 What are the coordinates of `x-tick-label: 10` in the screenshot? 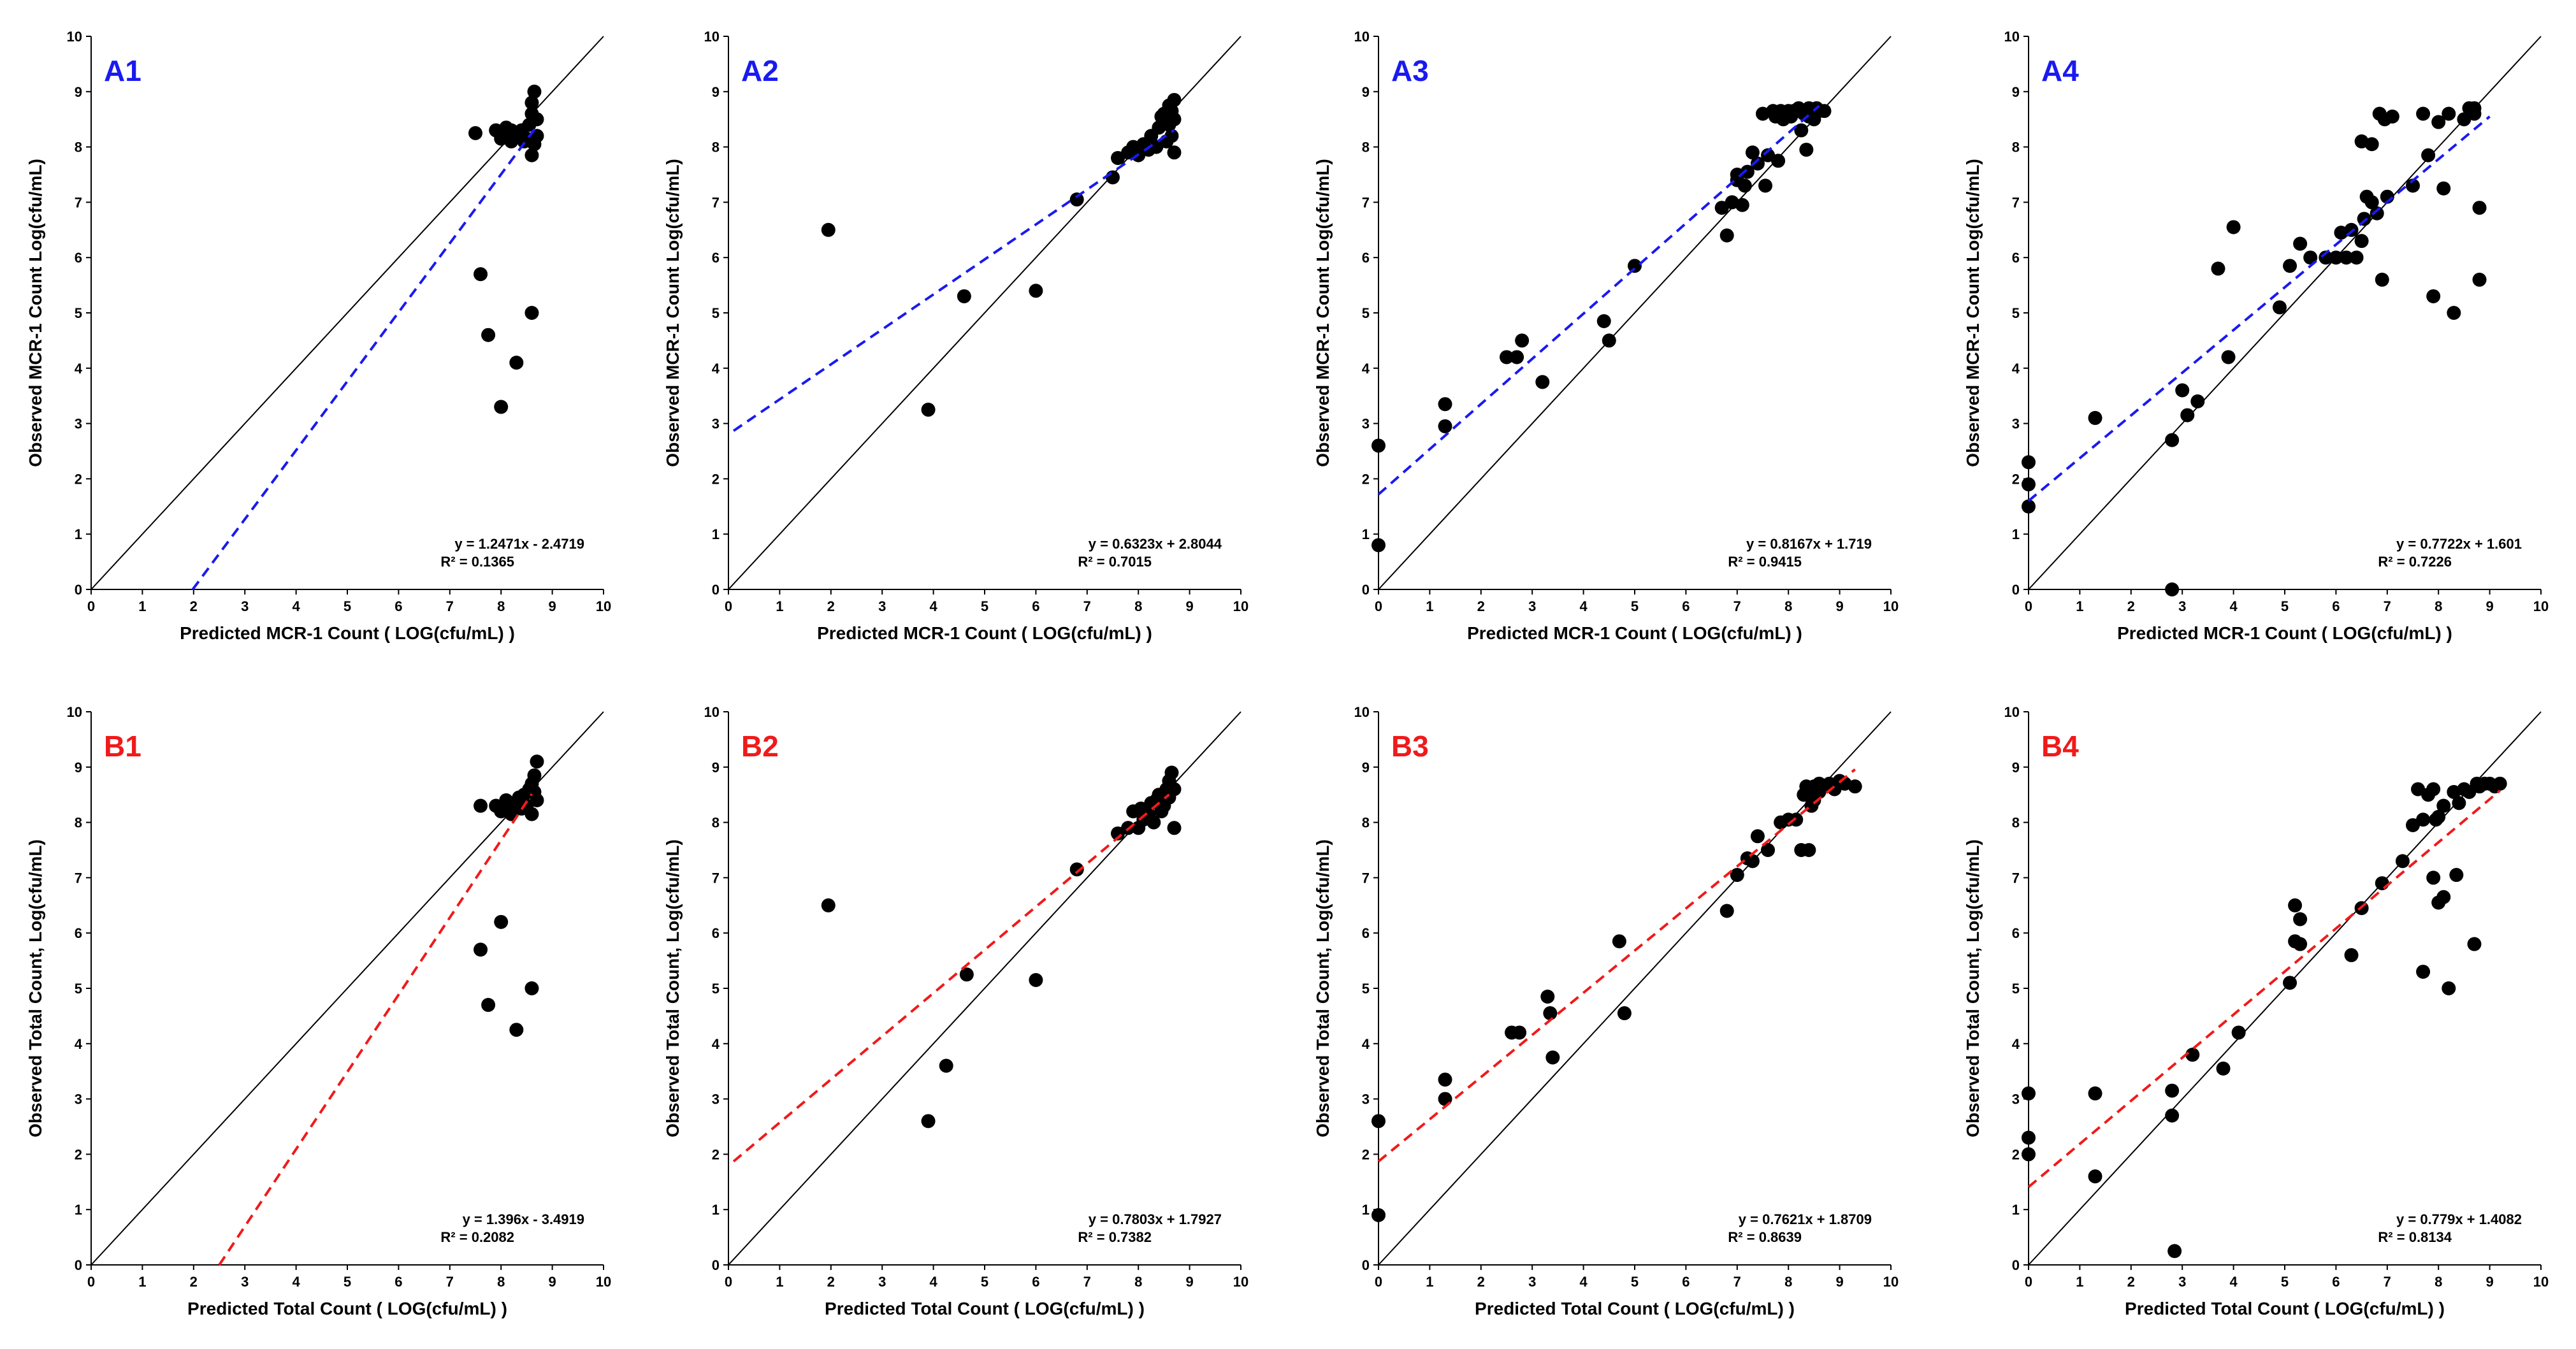 It's located at (1891, 606).